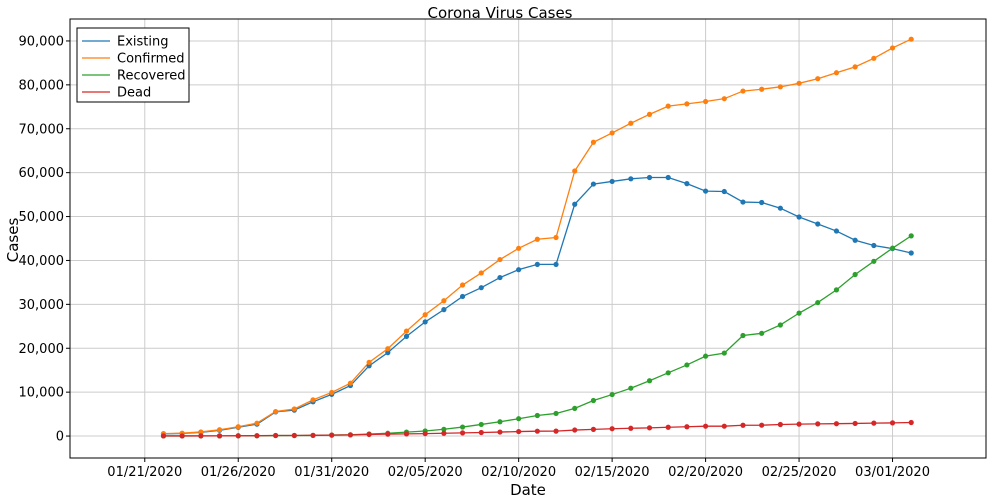  I want to click on x-tick-label: 01/31/2020, so click(331, 472).